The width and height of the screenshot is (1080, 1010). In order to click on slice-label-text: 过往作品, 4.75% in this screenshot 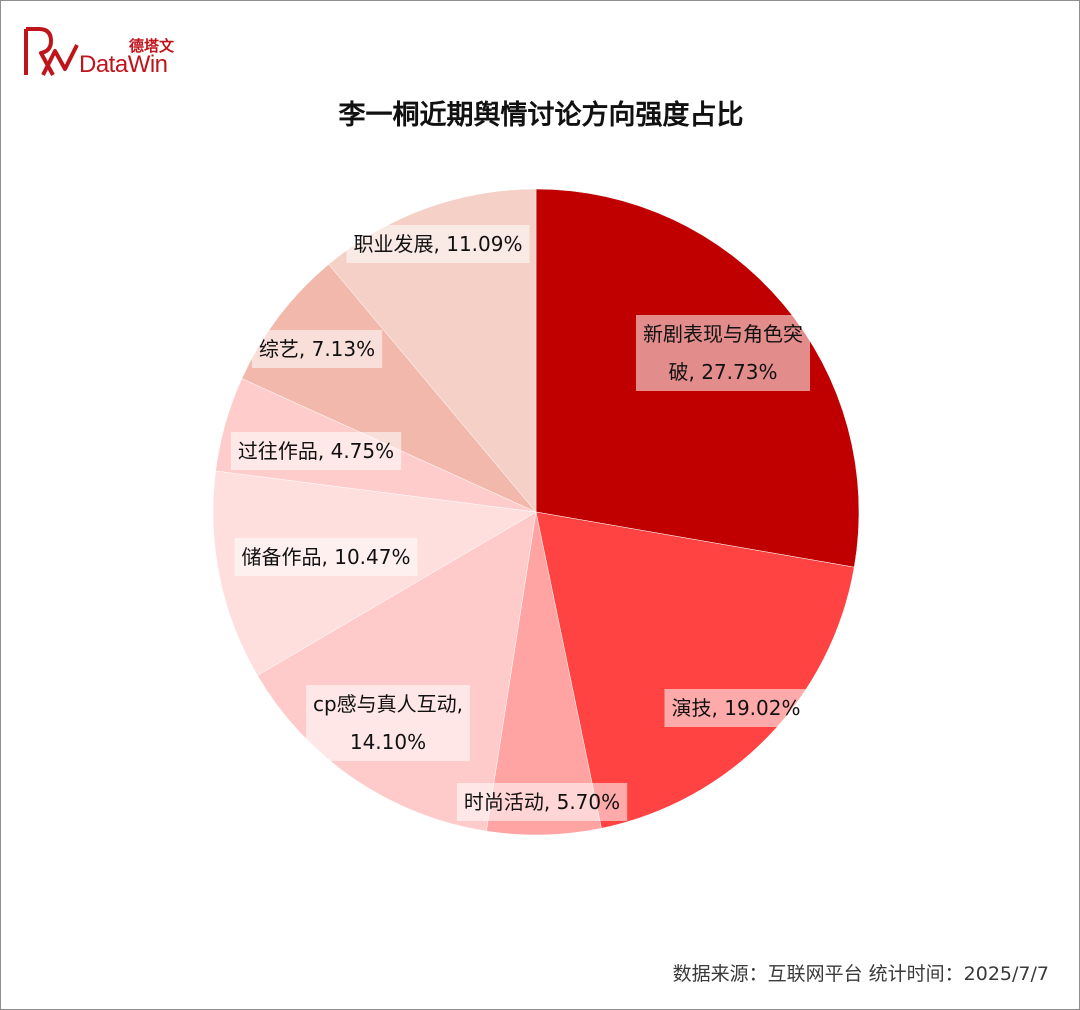, I will do `click(316, 451)`.